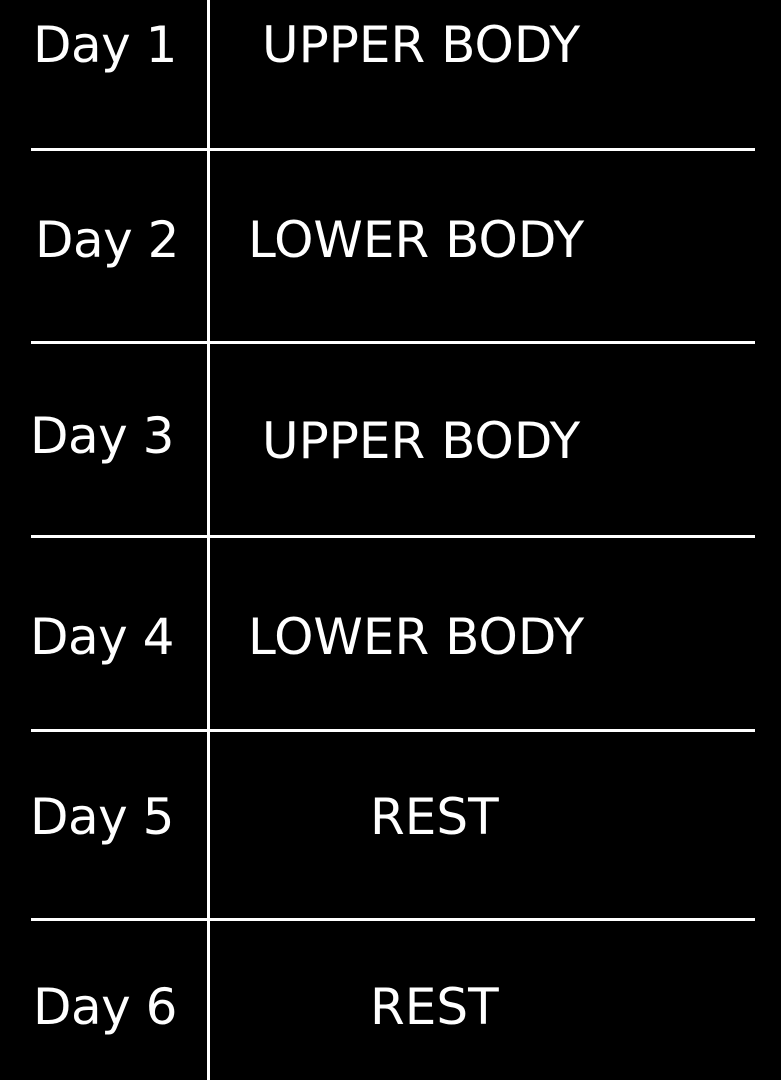 The image size is (781, 1080). Describe the element at coordinates (102, 436) in the screenshot. I see `day-label: Day 3` at that location.